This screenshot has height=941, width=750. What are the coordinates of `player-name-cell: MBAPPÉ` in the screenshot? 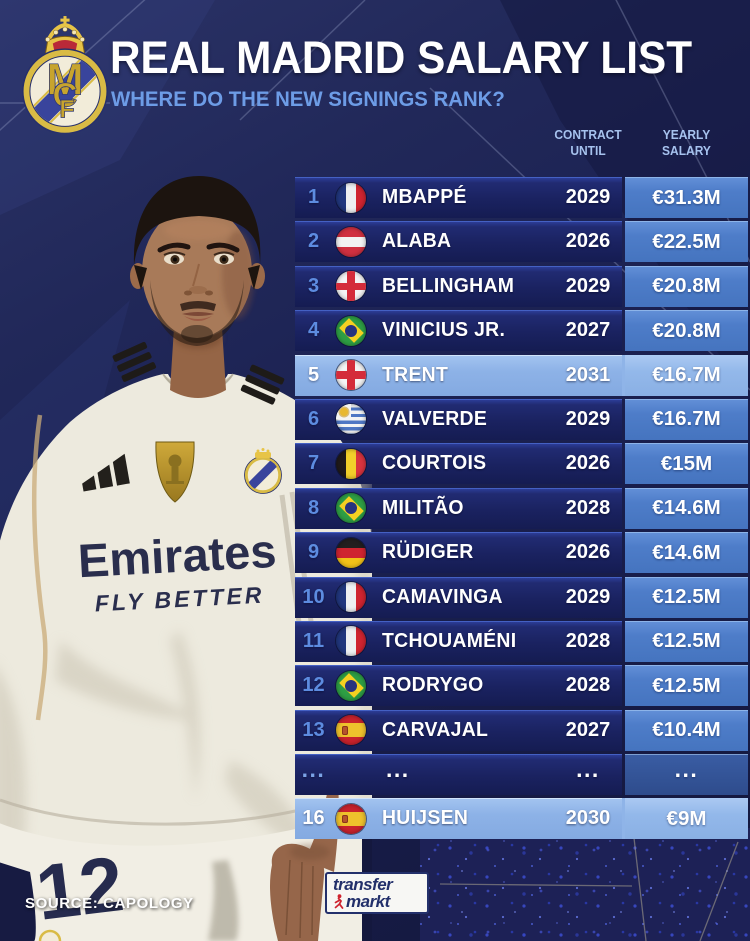 It's located at (424, 197).